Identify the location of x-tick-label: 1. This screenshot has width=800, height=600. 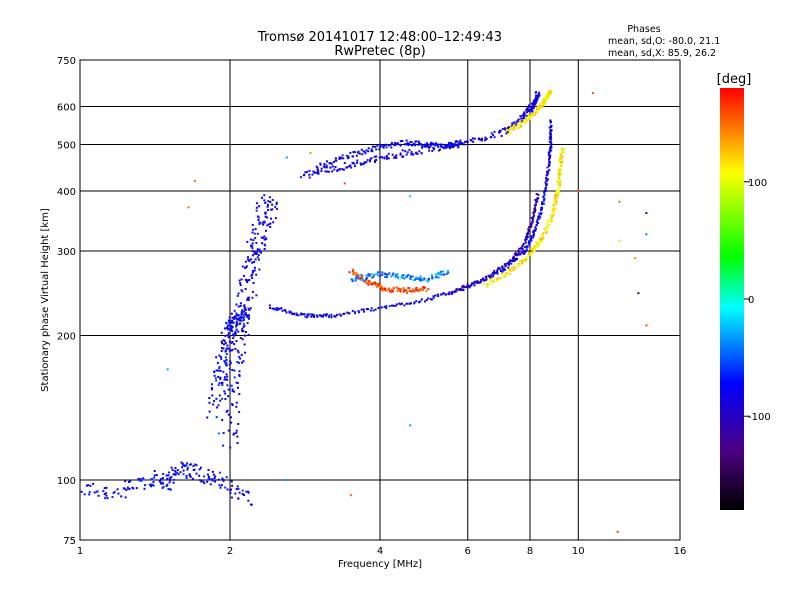
(80, 551).